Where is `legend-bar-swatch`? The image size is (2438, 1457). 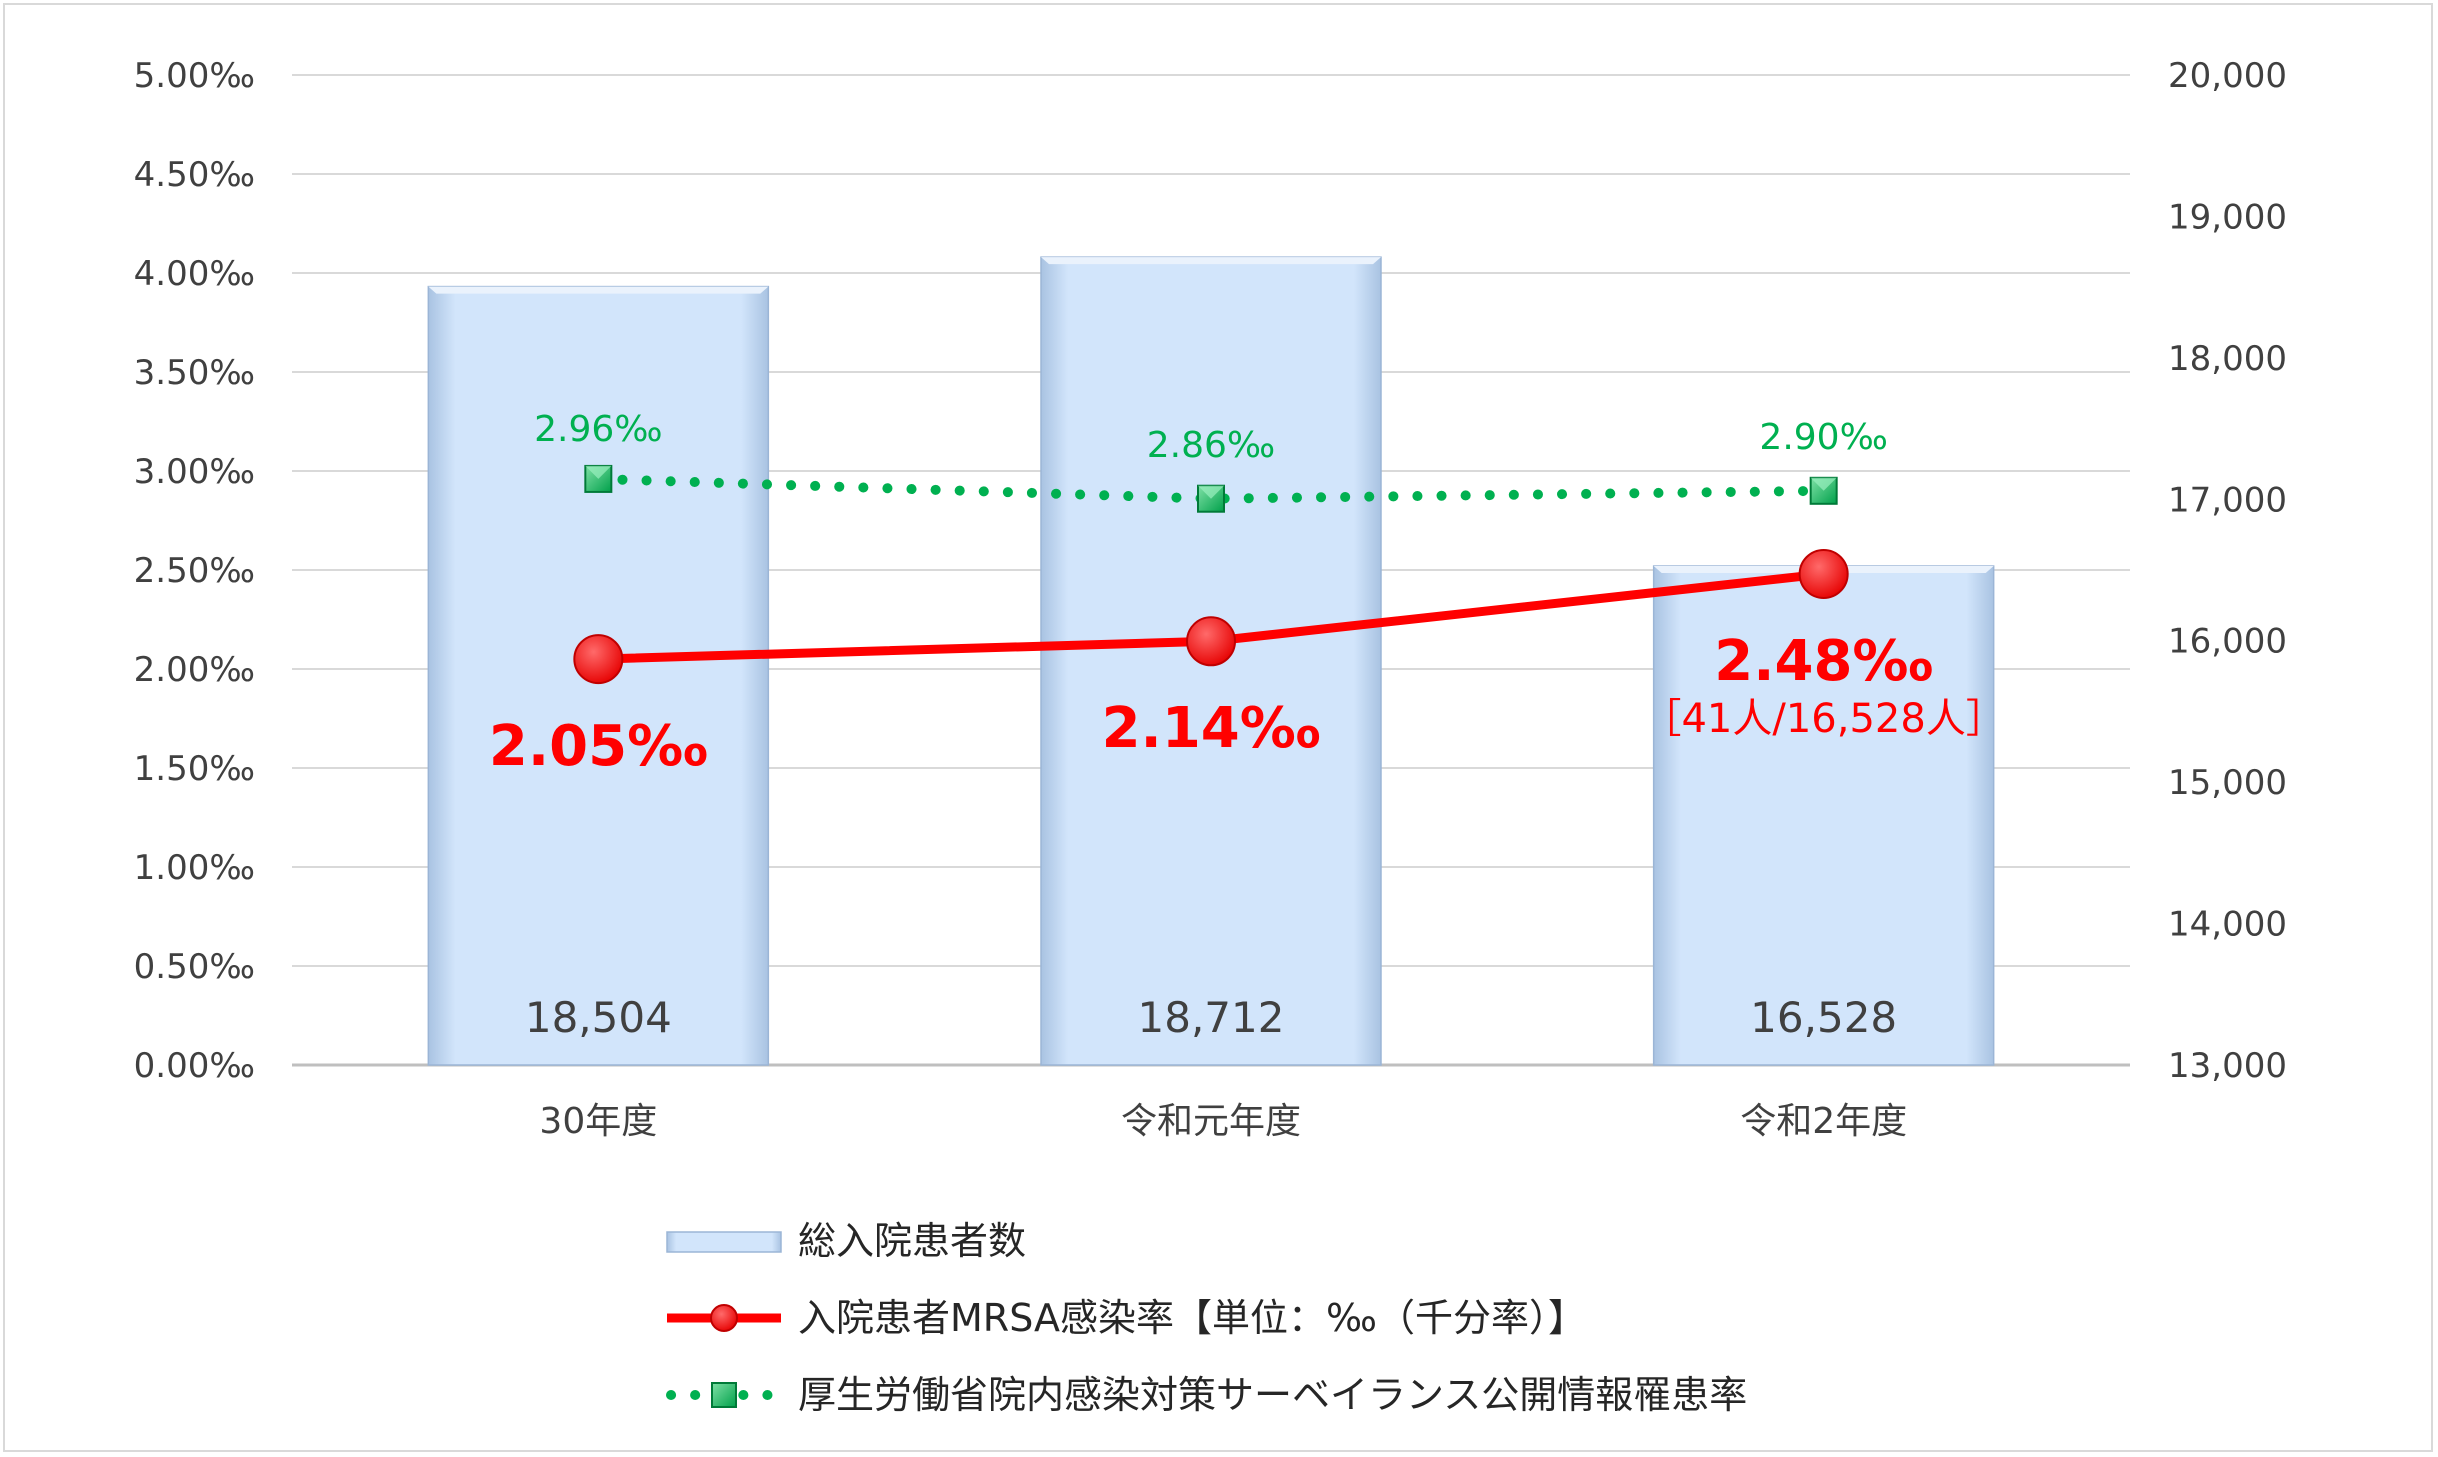 legend-bar-swatch is located at coordinates (724, 1242).